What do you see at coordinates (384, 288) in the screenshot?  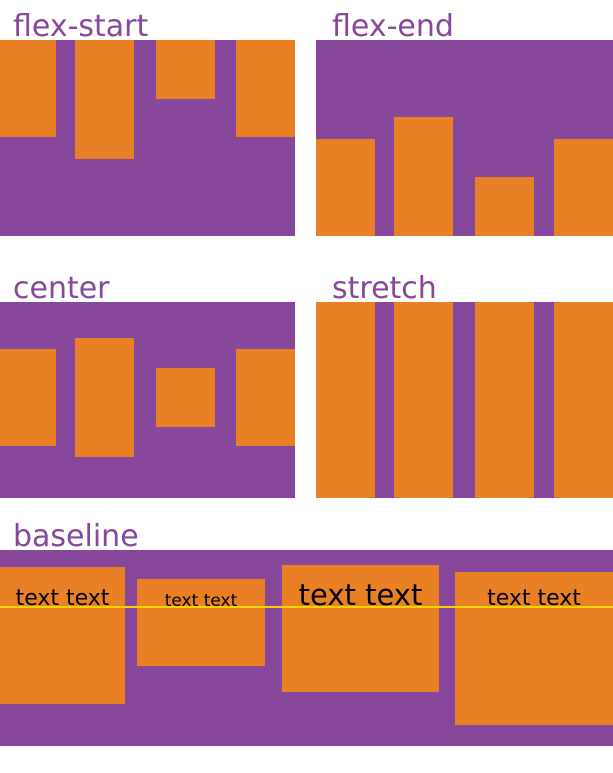 I see `title-stretch: stretch` at bounding box center [384, 288].